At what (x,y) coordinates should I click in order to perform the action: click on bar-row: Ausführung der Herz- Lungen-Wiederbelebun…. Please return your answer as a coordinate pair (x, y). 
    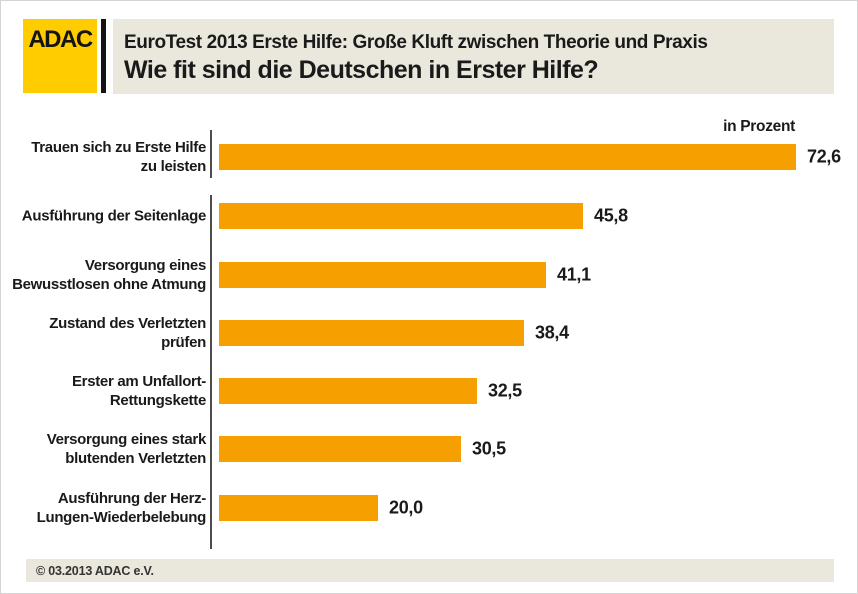
    Looking at the image, I should click on (429, 508).